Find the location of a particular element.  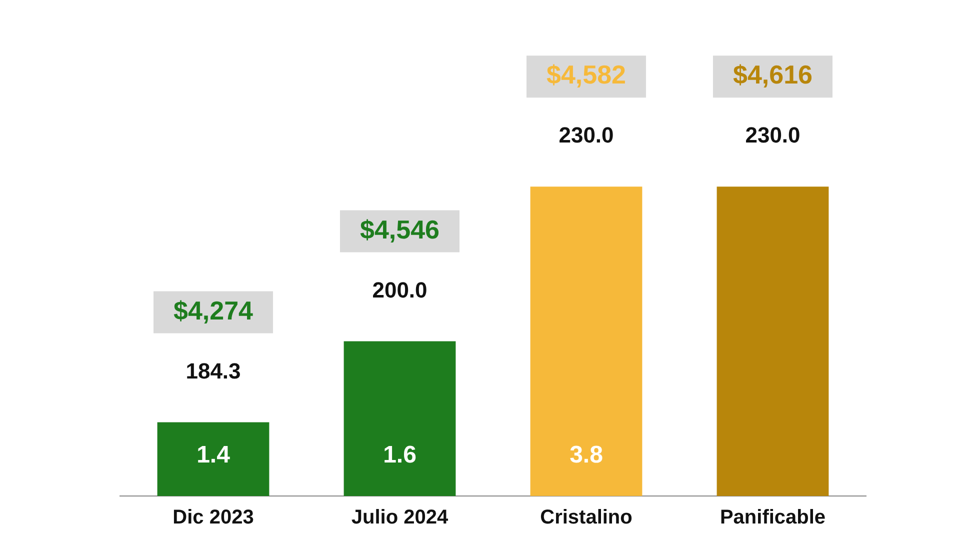

x-tick-label: Panificable is located at coordinates (773, 517).